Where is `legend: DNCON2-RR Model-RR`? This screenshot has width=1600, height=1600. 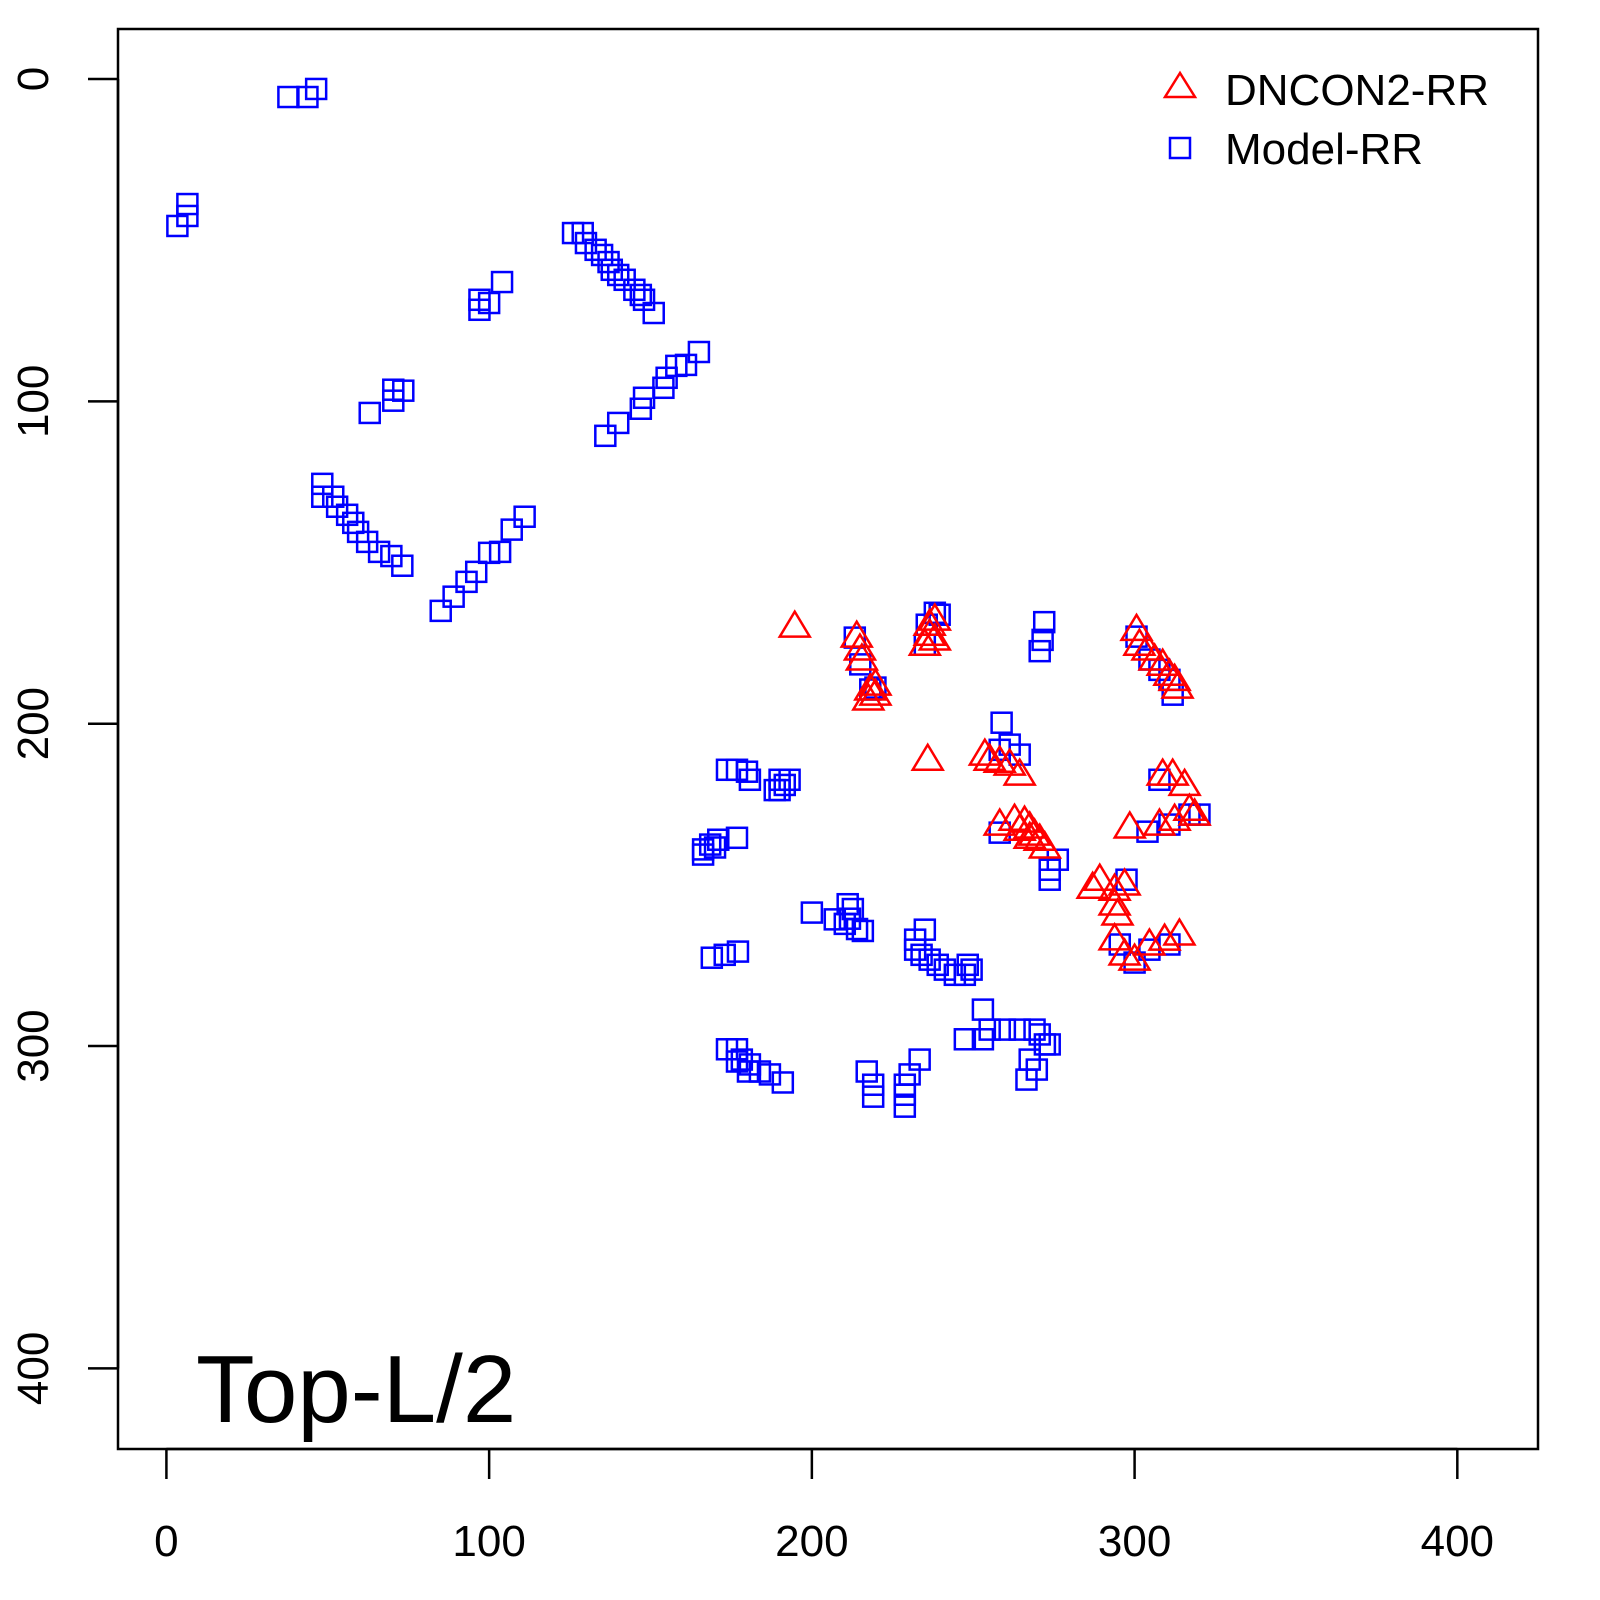 legend: DNCON2-RR Model-RR is located at coordinates (1325, 120).